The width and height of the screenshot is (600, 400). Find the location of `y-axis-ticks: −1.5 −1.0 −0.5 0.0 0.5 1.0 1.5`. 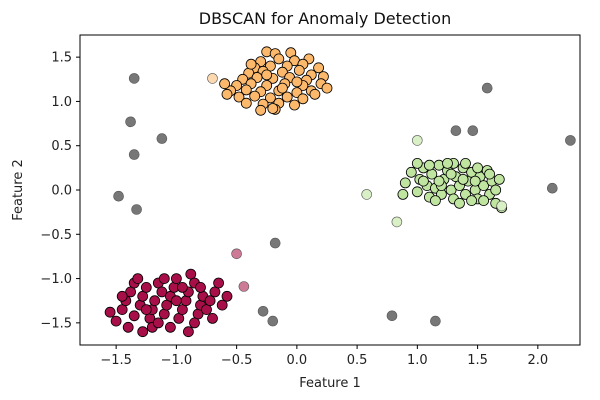

y-axis-ticks: −1.5 −1.0 −0.5 0.0 0.5 1.0 1.5 is located at coordinates (60, 191).